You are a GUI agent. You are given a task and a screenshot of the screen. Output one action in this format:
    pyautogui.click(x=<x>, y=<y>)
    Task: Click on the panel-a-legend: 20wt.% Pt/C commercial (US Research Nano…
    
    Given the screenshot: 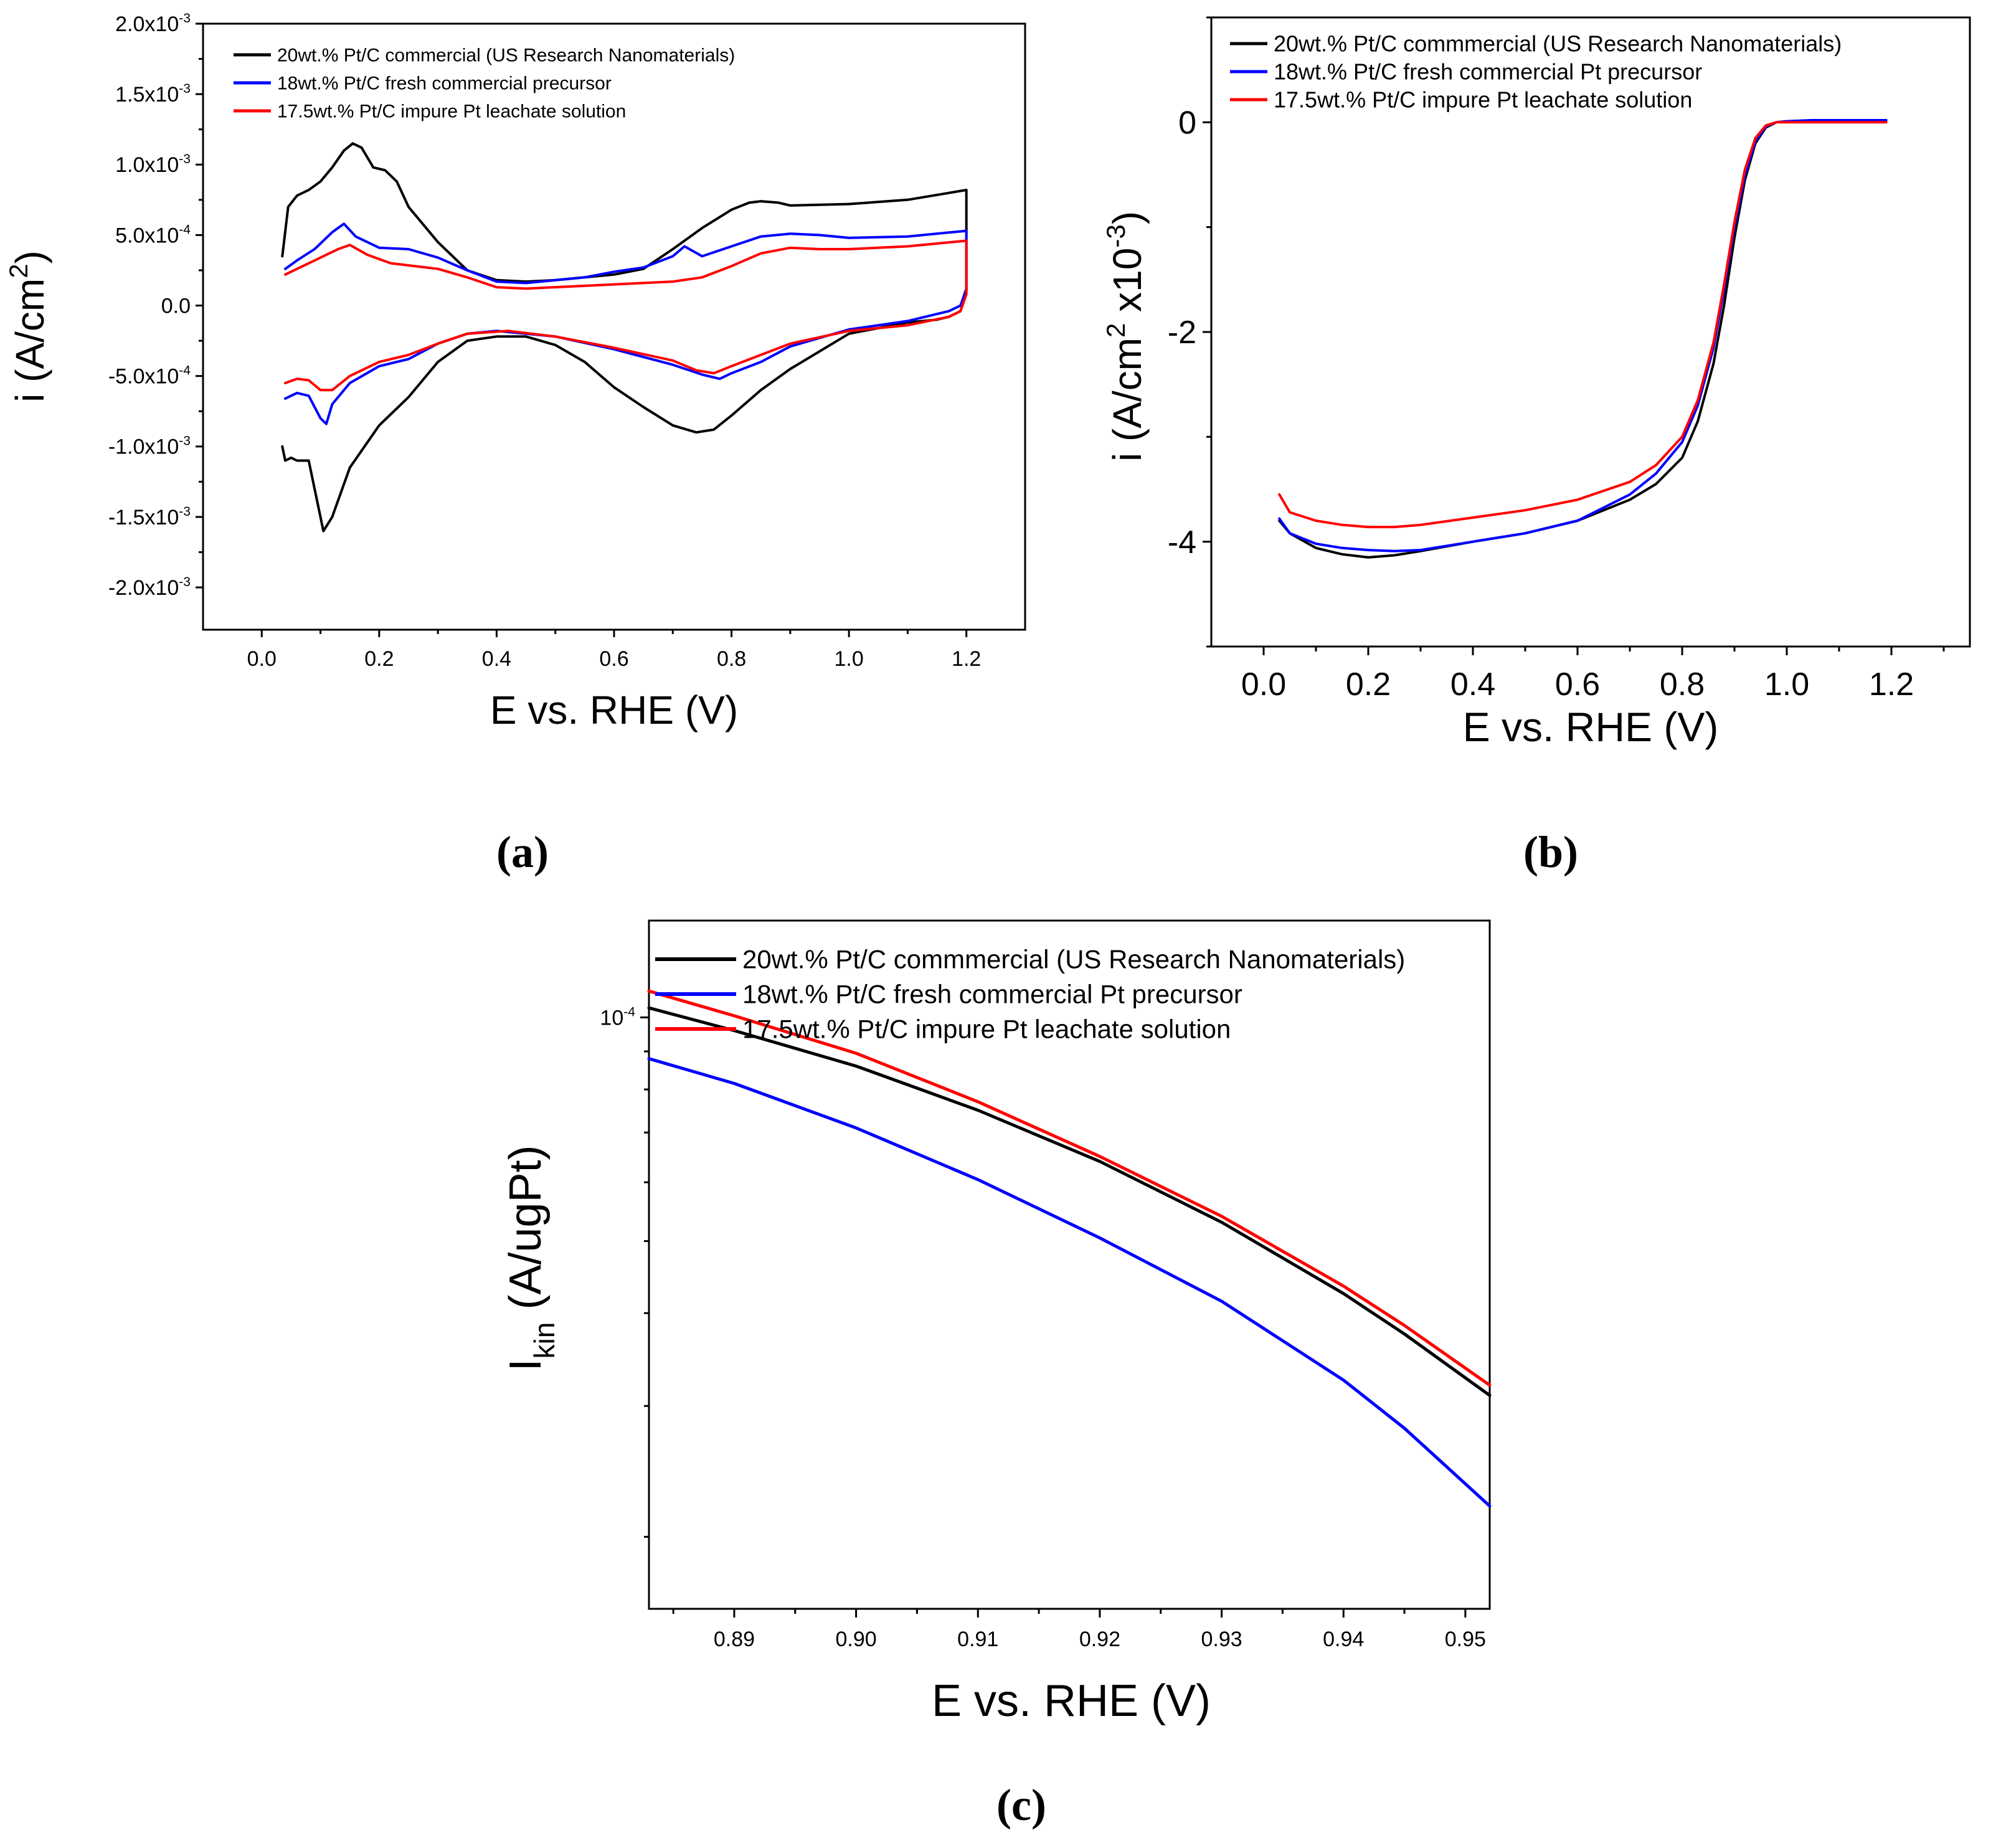 What is the action you would take?
    pyautogui.click(x=484, y=83)
    